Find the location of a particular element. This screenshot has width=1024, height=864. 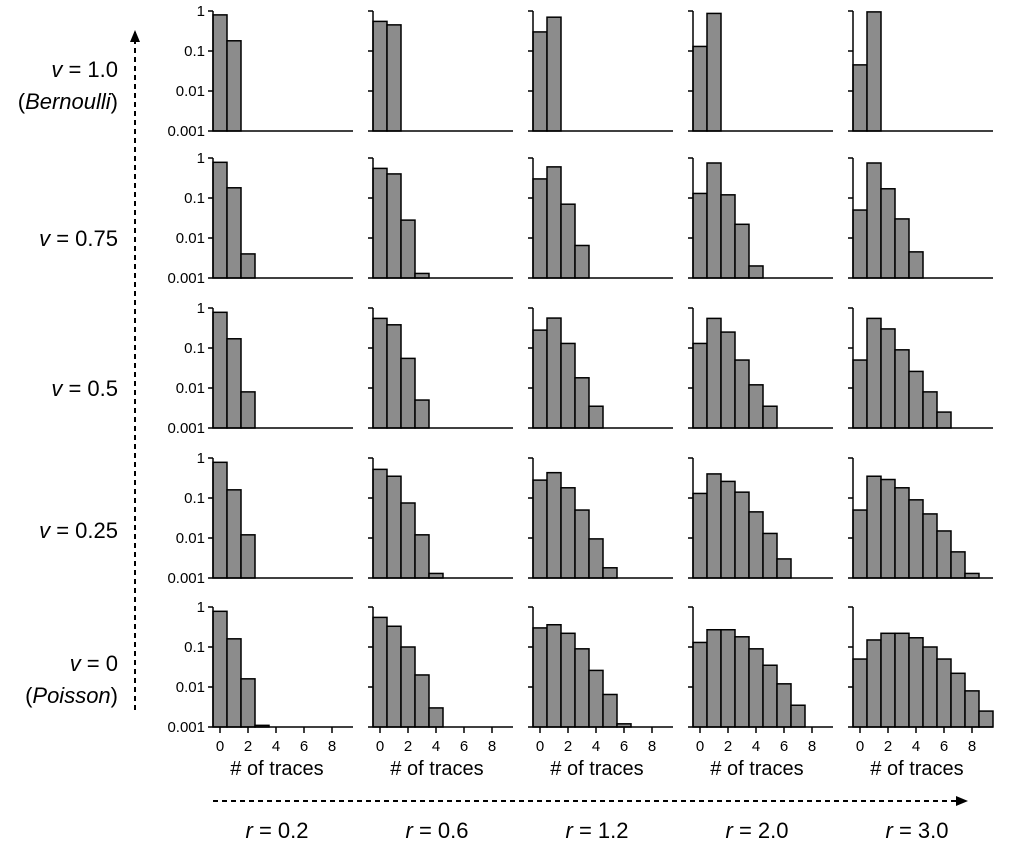

column-label: r = 0.6 is located at coordinates (437, 830).